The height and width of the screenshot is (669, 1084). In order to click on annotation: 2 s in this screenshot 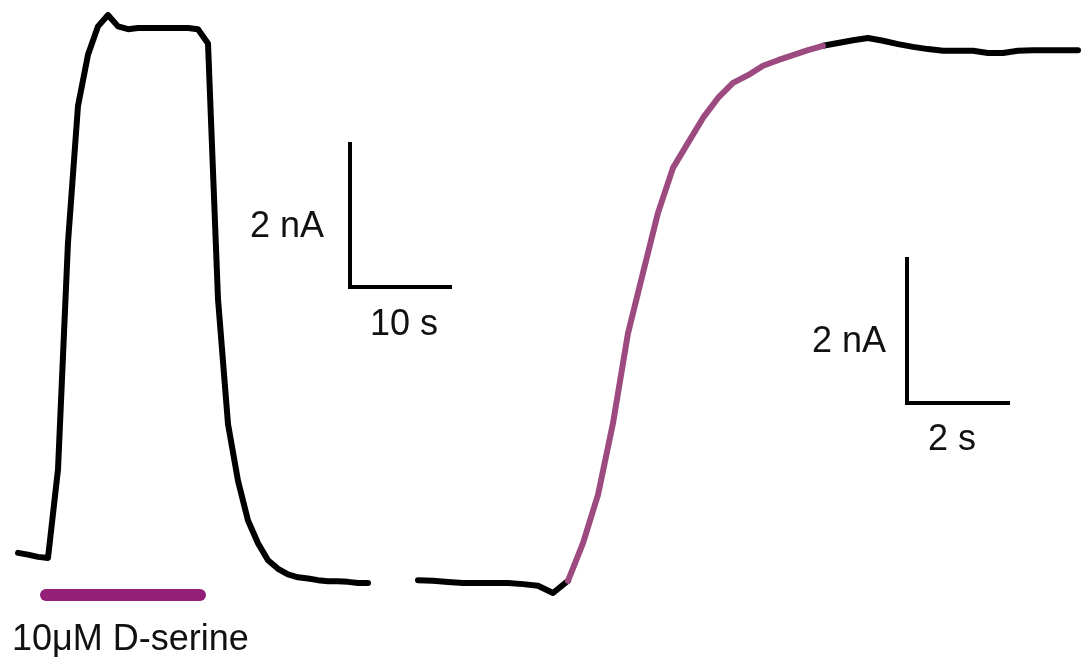, I will do `click(952, 437)`.